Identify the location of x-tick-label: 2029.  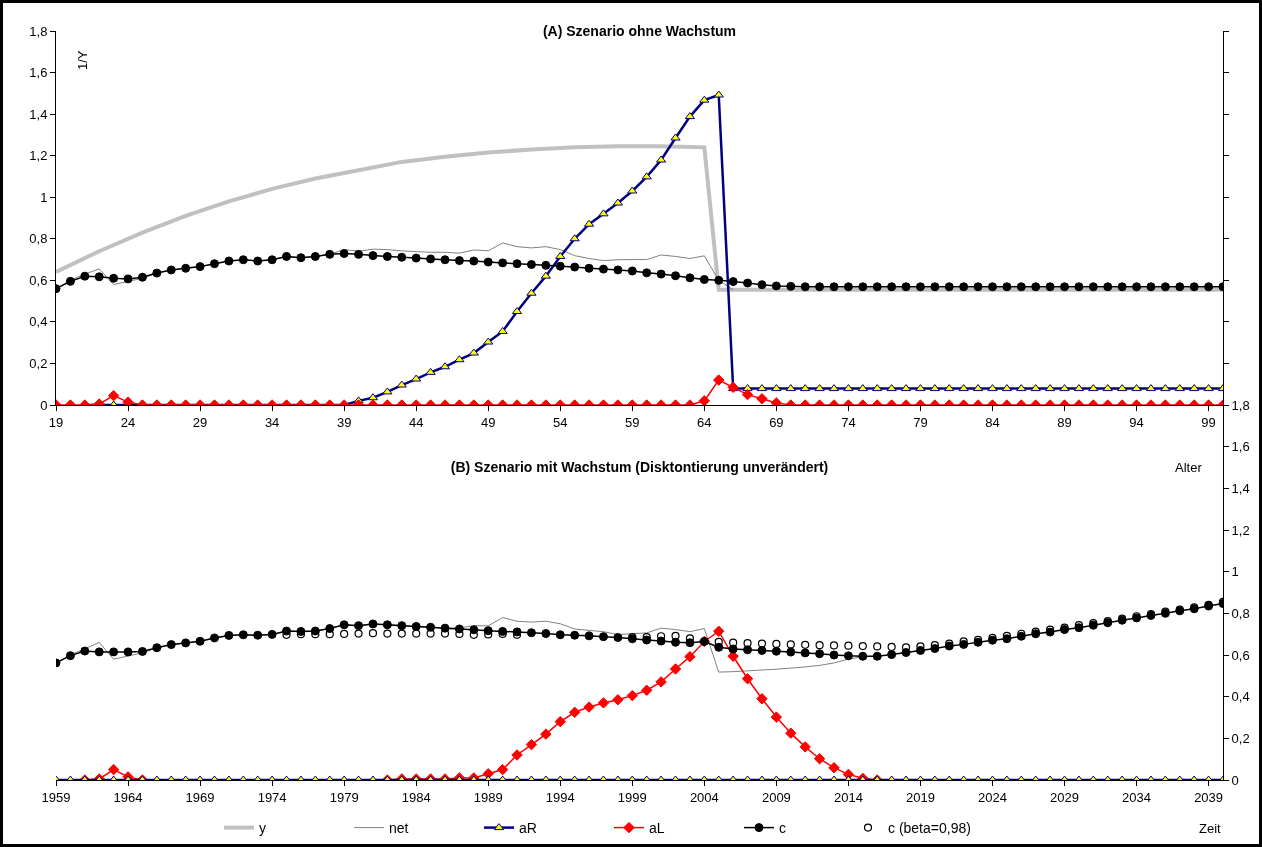
(1064, 797).